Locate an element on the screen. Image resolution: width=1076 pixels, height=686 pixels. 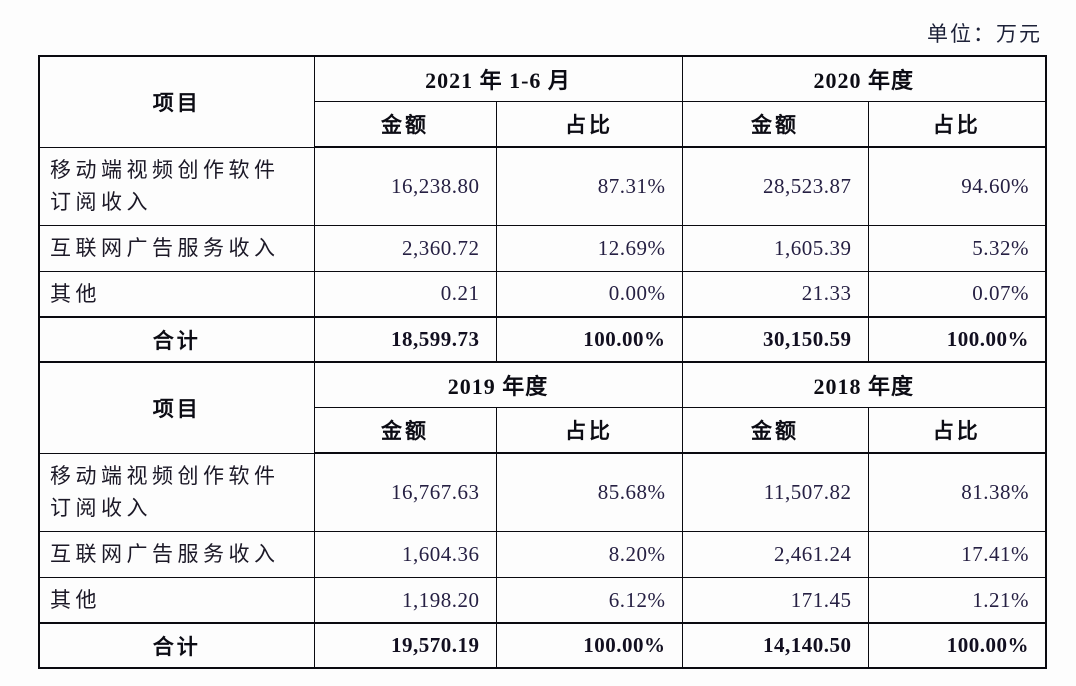
period-header-cell: 2018 年度 is located at coordinates (864, 384).